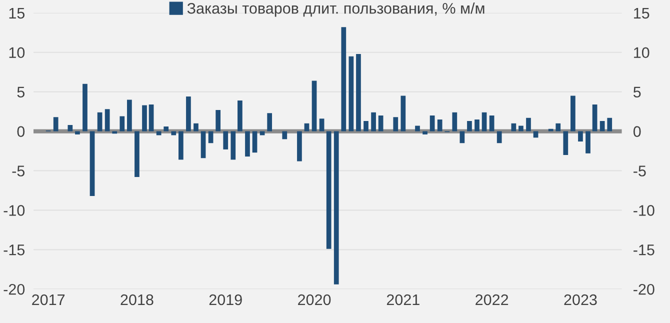 The height and width of the screenshot is (323, 670). Describe the element at coordinates (137, 300) in the screenshot. I see `x-tick-label: 2018` at that location.